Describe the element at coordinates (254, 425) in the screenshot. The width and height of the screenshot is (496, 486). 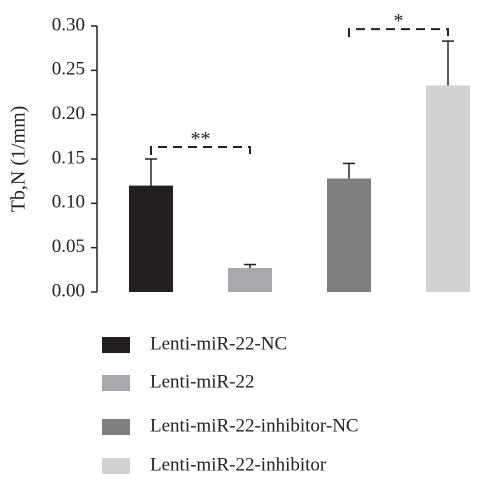
I see `legend-label: Lenti-miR-22-inhibitor-NC` at that location.